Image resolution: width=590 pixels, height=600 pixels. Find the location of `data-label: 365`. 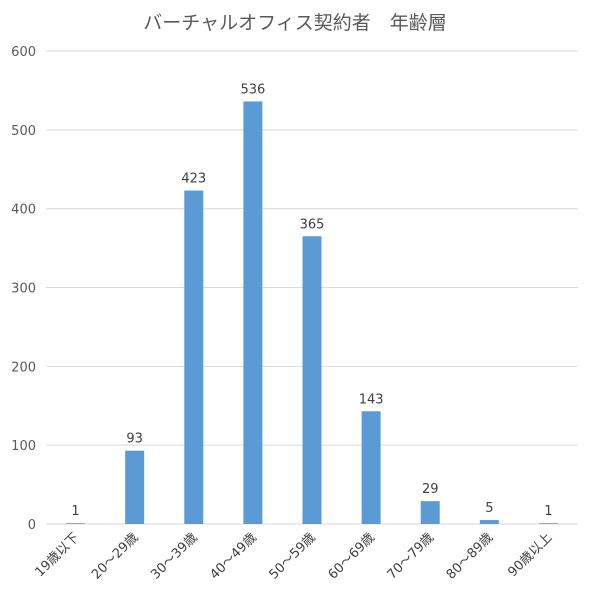

data-label: 365 is located at coordinates (312, 224).